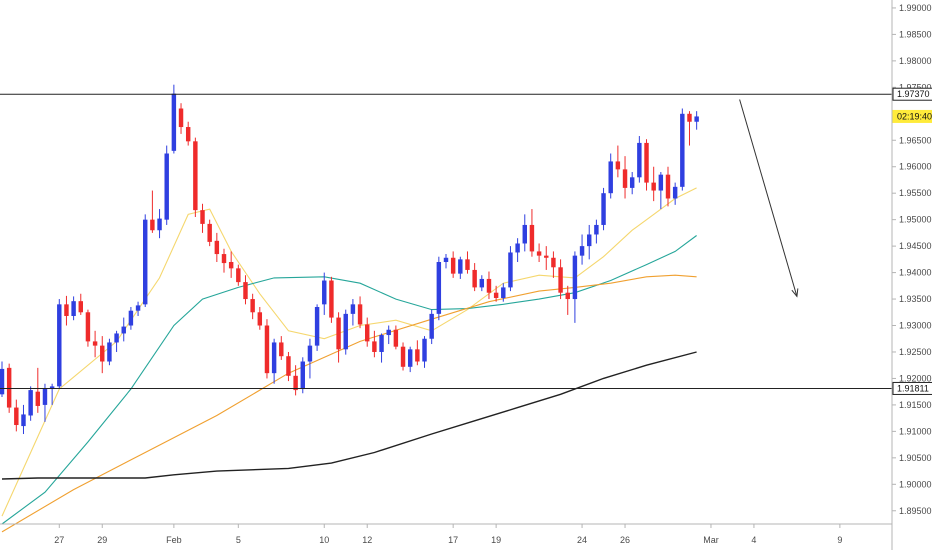  I want to click on level-price-tag: 1.97370, so click(912, 94).